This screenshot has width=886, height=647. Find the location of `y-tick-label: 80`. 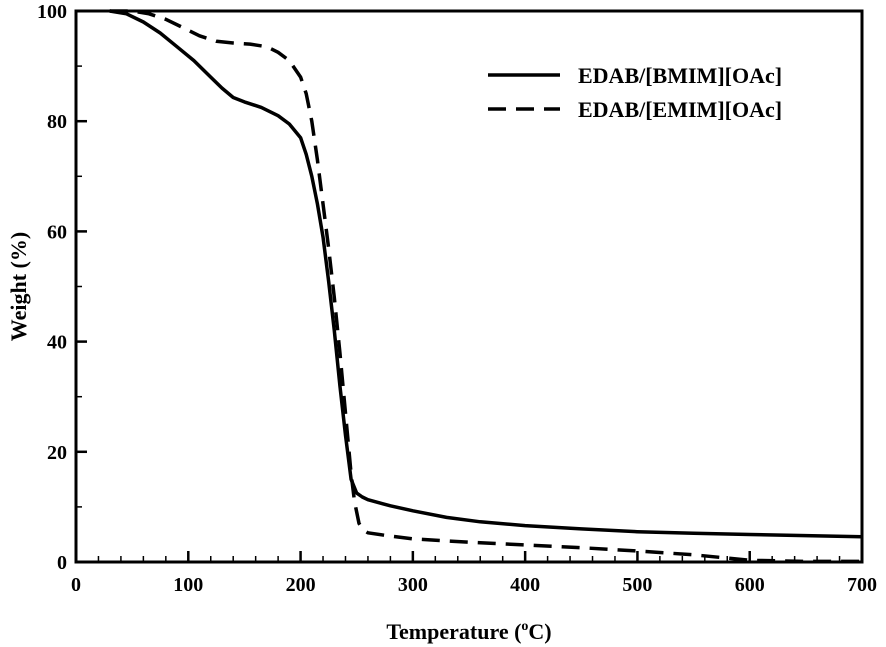

y-tick-label: 80 is located at coordinates (57, 122).